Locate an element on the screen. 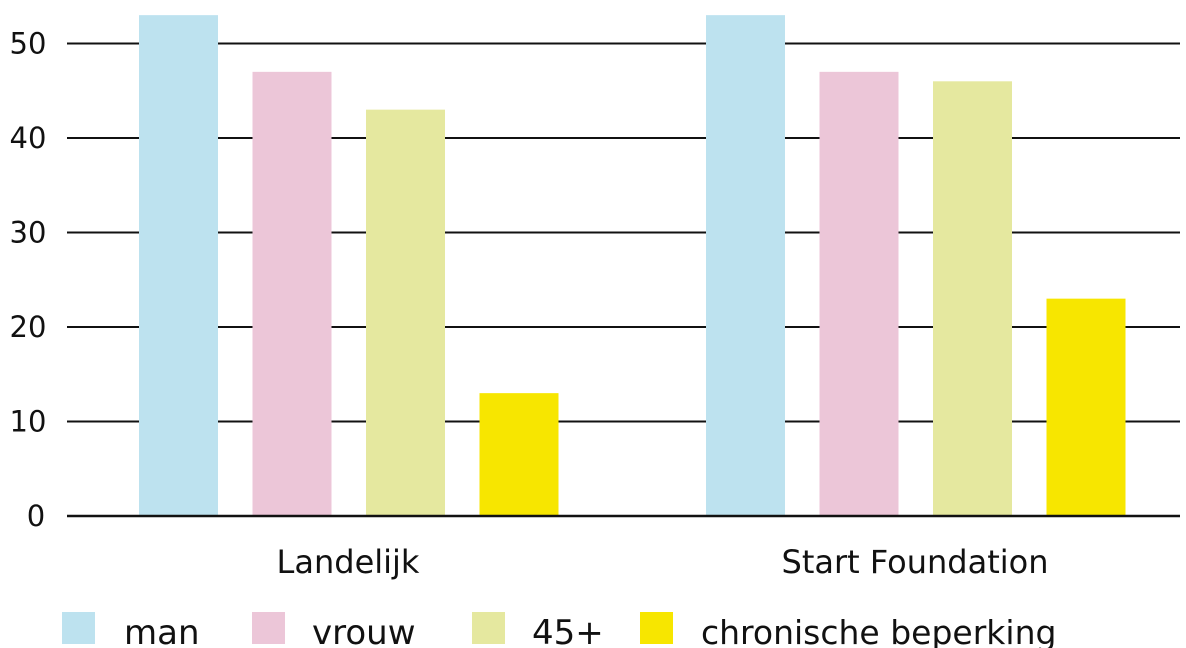  bar-landelijk-chronische-beperking is located at coordinates (519, 454).